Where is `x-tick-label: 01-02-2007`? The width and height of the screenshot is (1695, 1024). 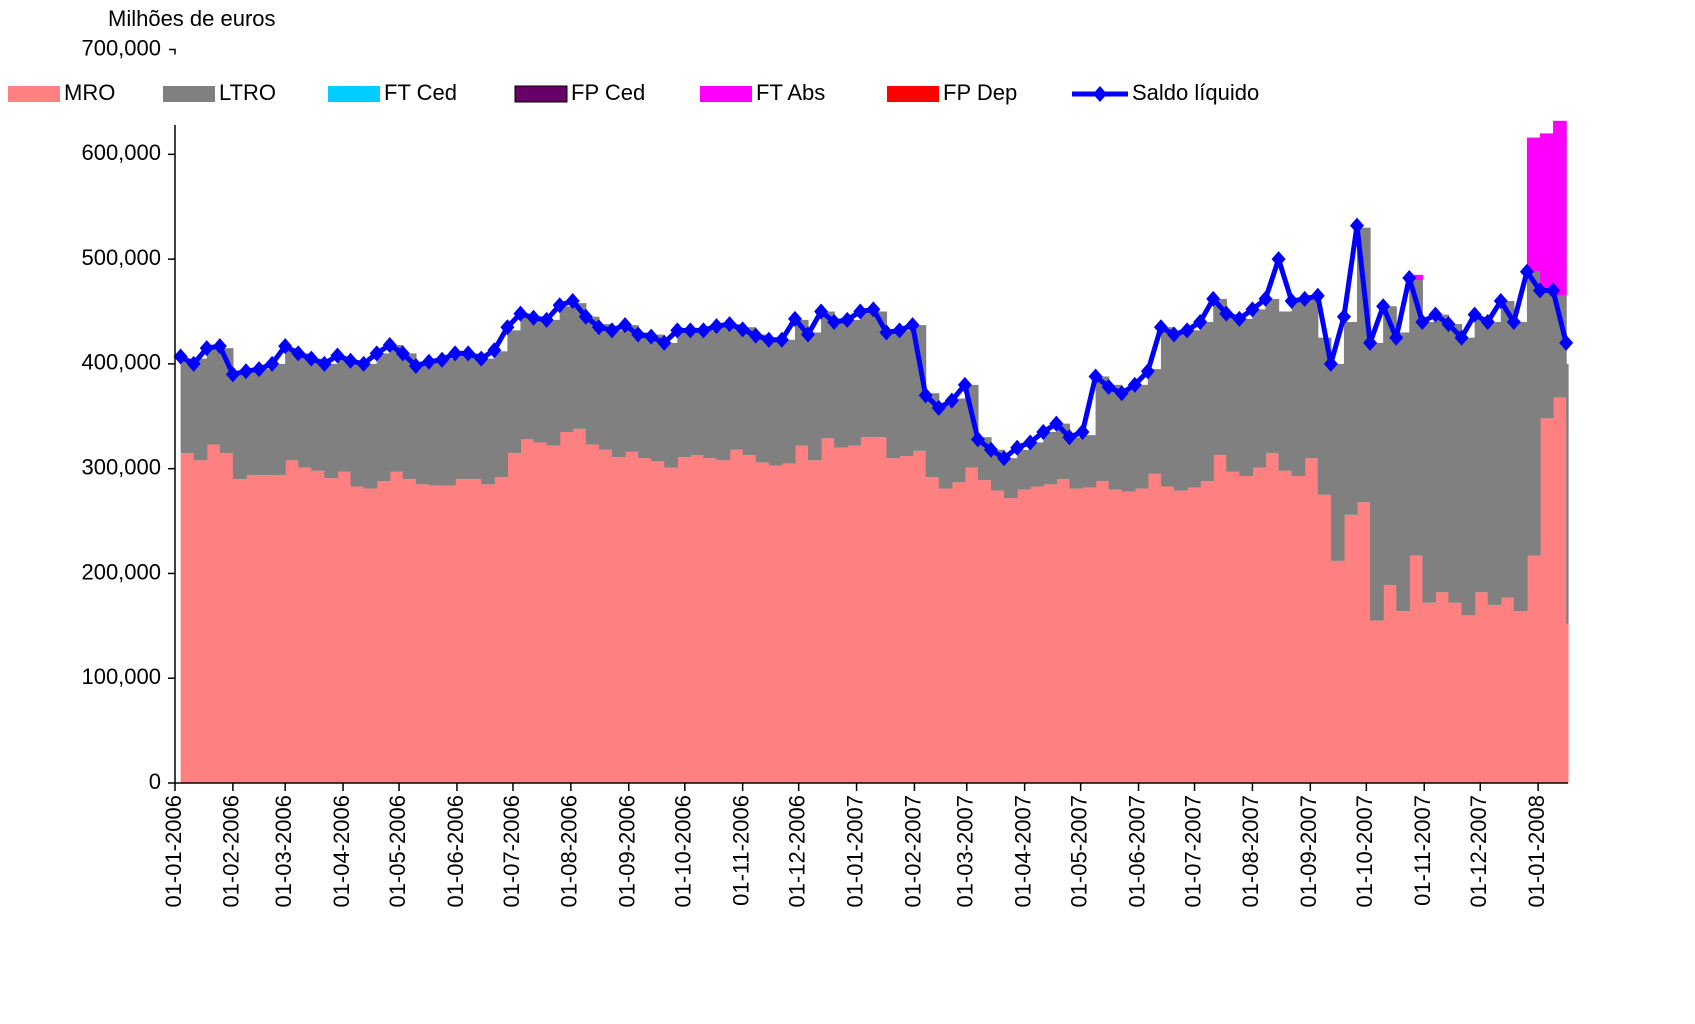
x-tick-label: 01-02-2007 is located at coordinates (912, 851).